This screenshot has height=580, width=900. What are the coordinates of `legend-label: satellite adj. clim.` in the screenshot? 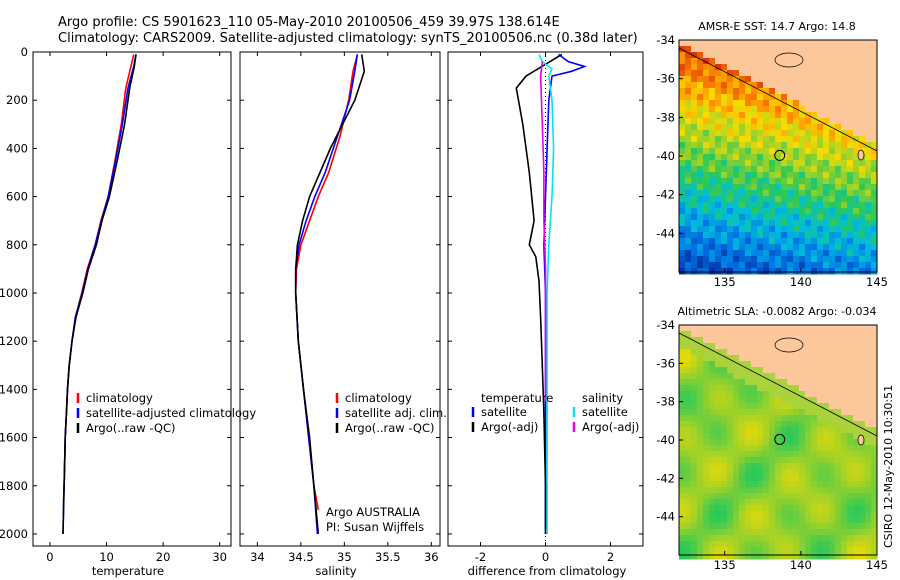 It's located at (396, 413).